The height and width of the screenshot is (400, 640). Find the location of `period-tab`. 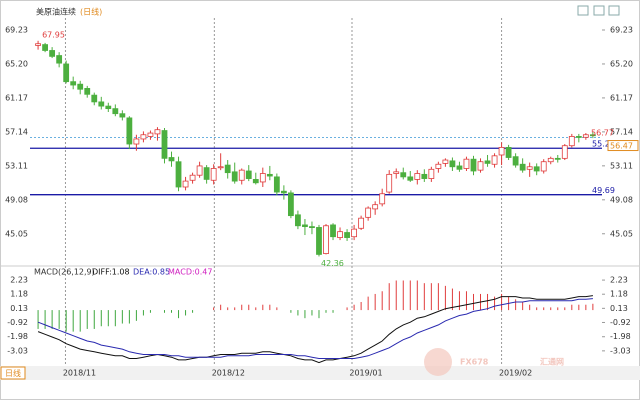

period-tab is located at coordinates (13, 373).